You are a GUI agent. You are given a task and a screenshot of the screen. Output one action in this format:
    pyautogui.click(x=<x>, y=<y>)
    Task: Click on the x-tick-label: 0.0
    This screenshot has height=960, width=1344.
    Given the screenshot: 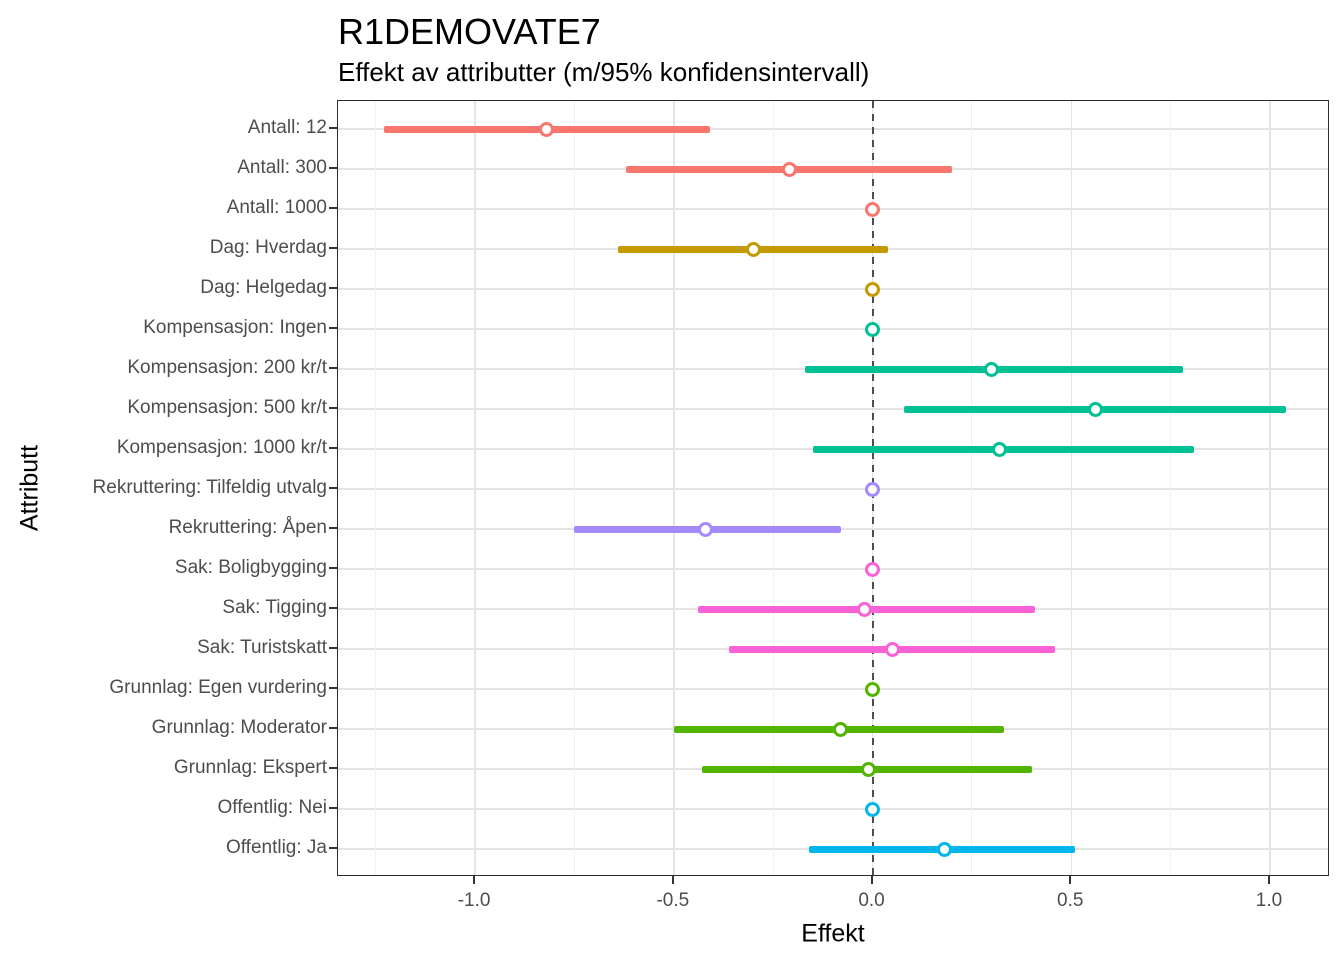 What is the action you would take?
    pyautogui.click(x=871, y=900)
    